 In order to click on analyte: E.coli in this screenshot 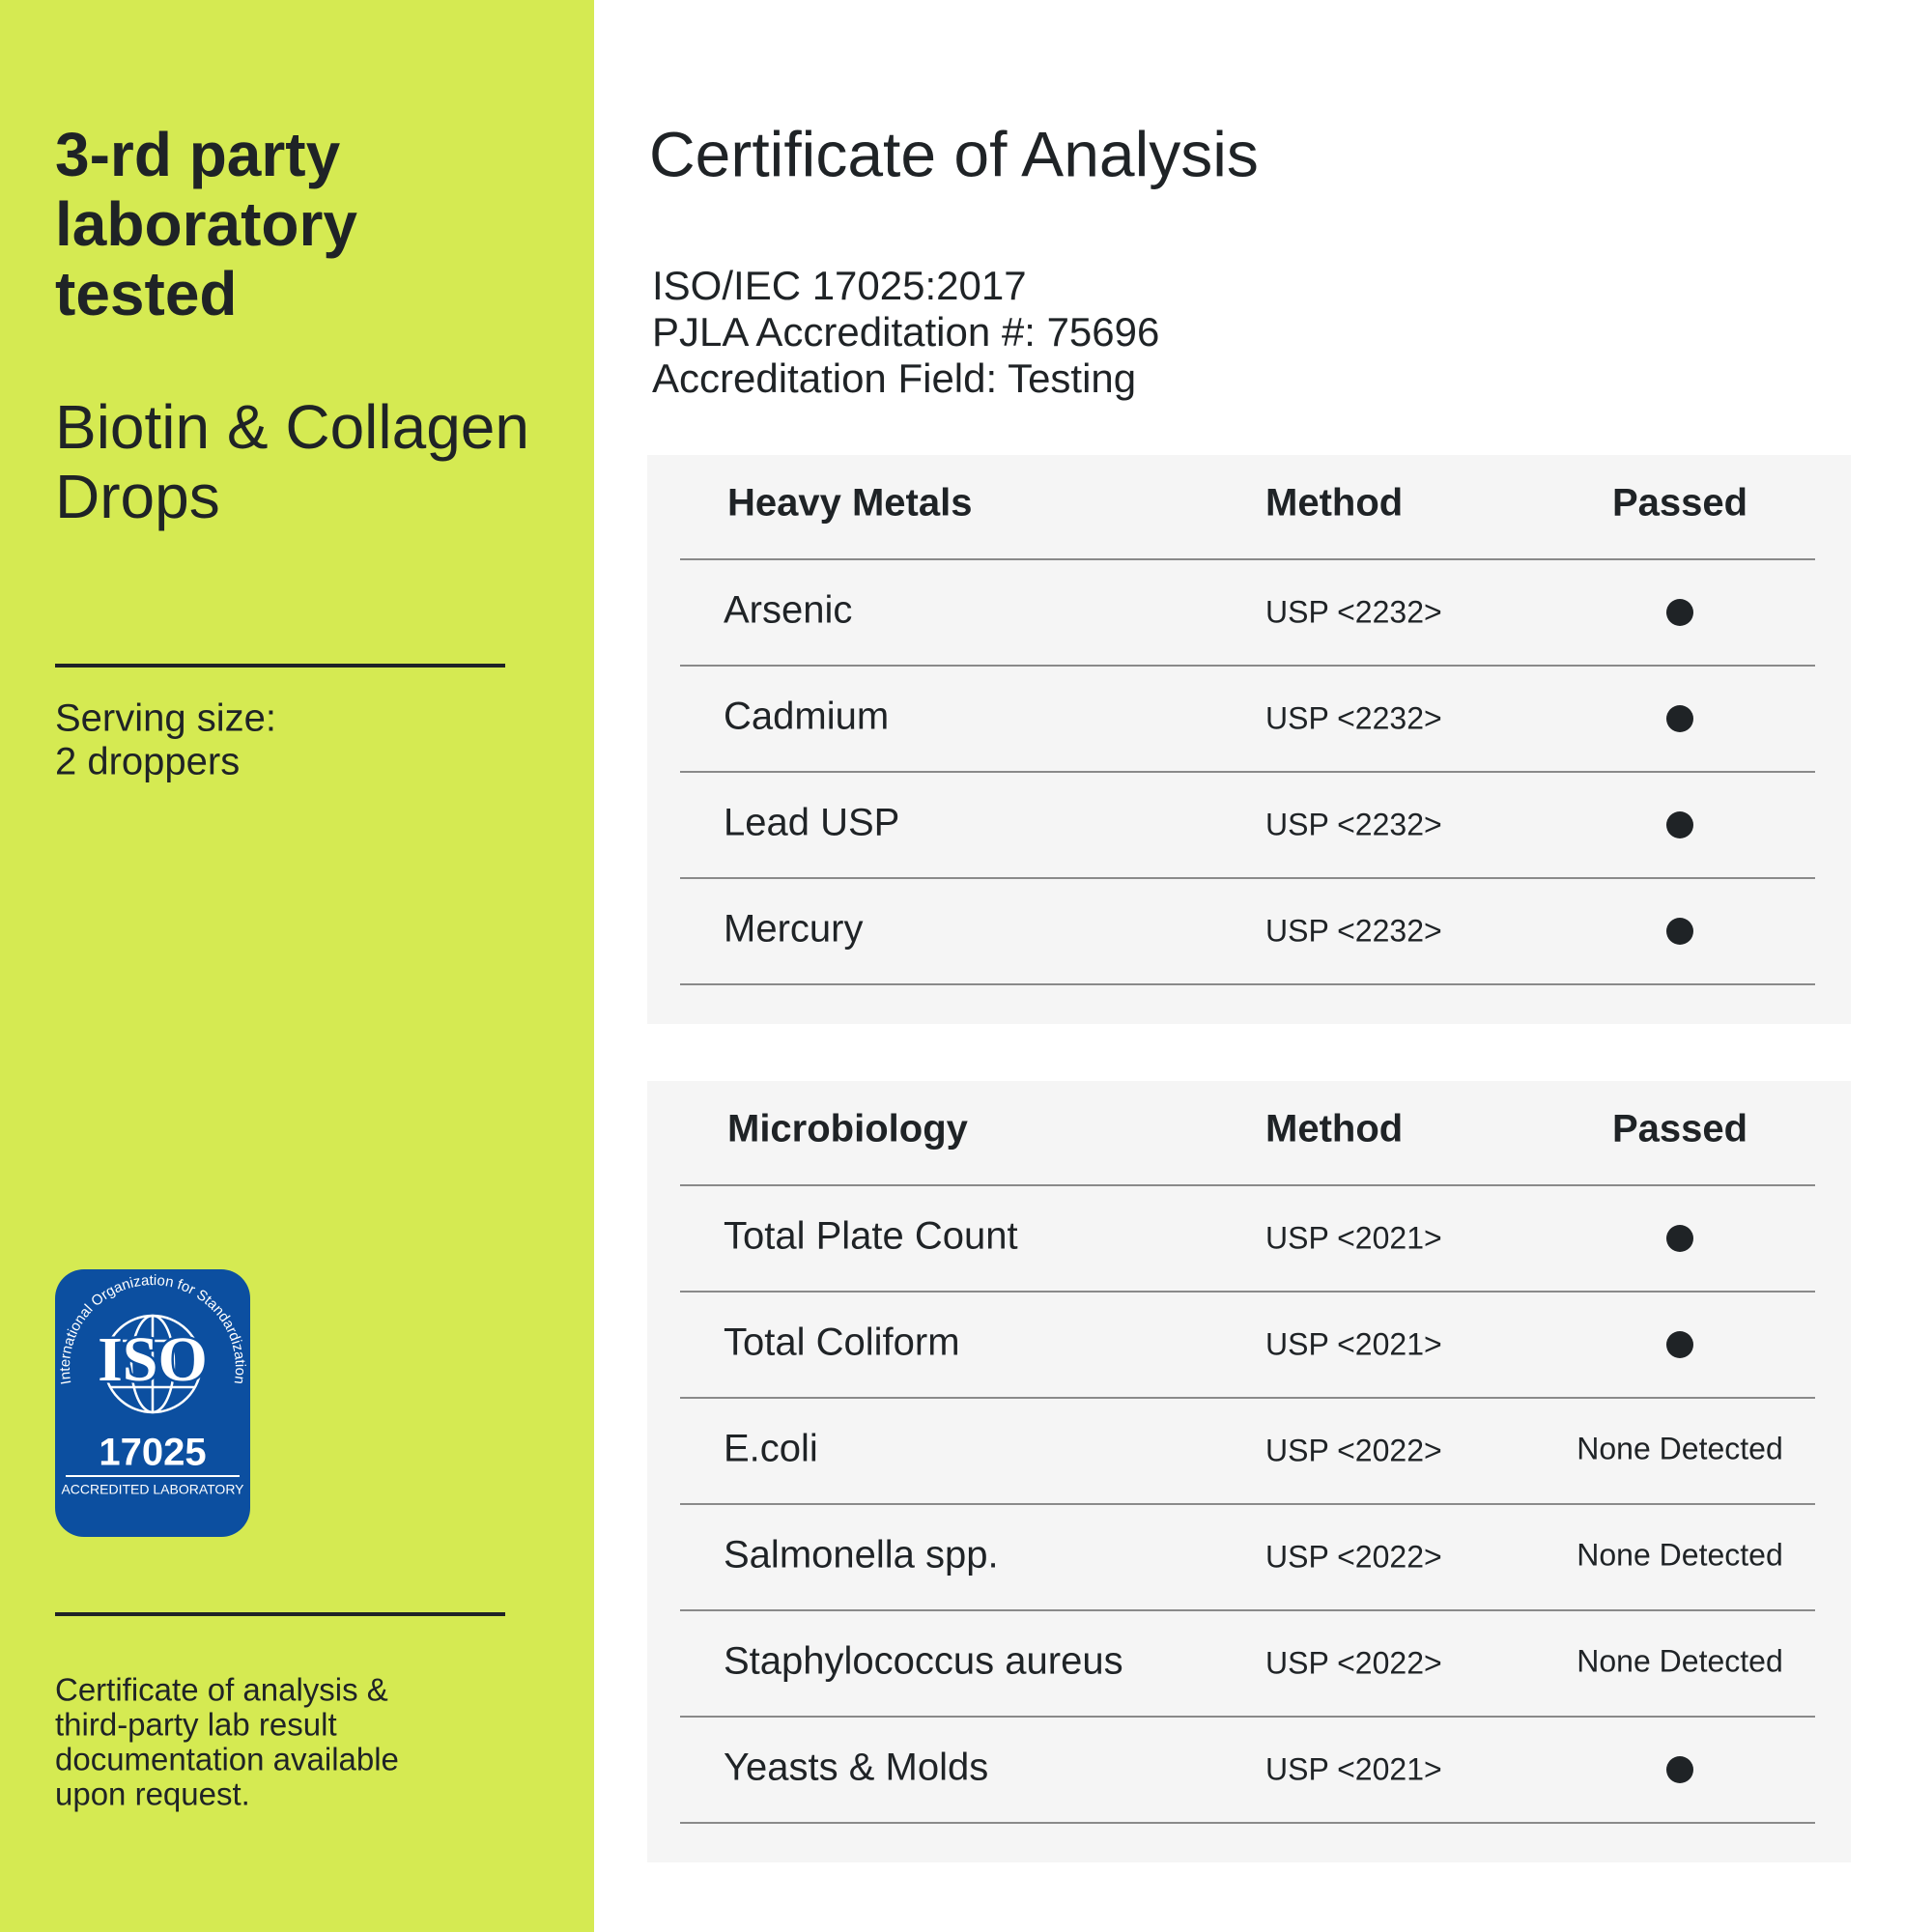, I will do `click(771, 1449)`.